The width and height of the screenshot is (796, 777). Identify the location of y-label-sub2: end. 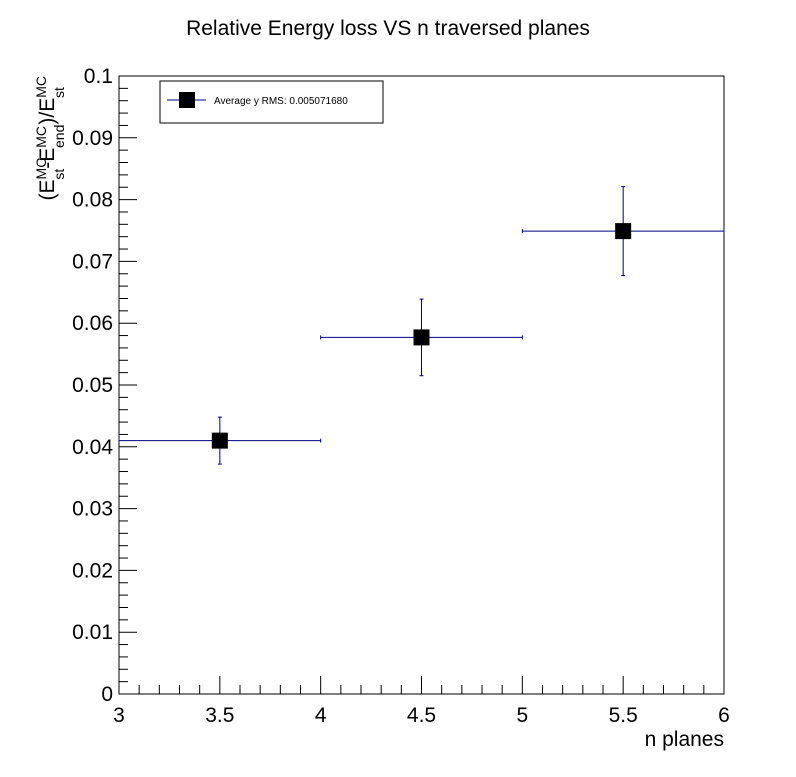
(59, 136).